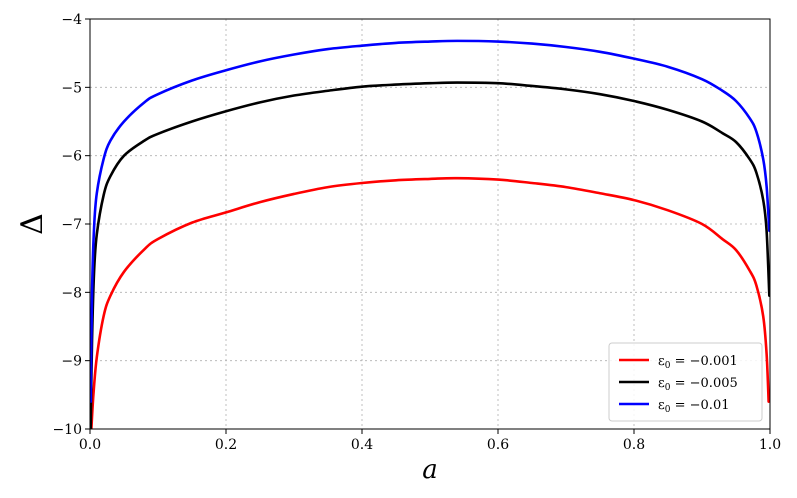 Image resolution: width=797 pixels, height=498 pixels. What do you see at coordinates (693, 406) in the screenshot?
I see `legend-label-3: ε0 = −0.01` at bounding box center [693, 406].